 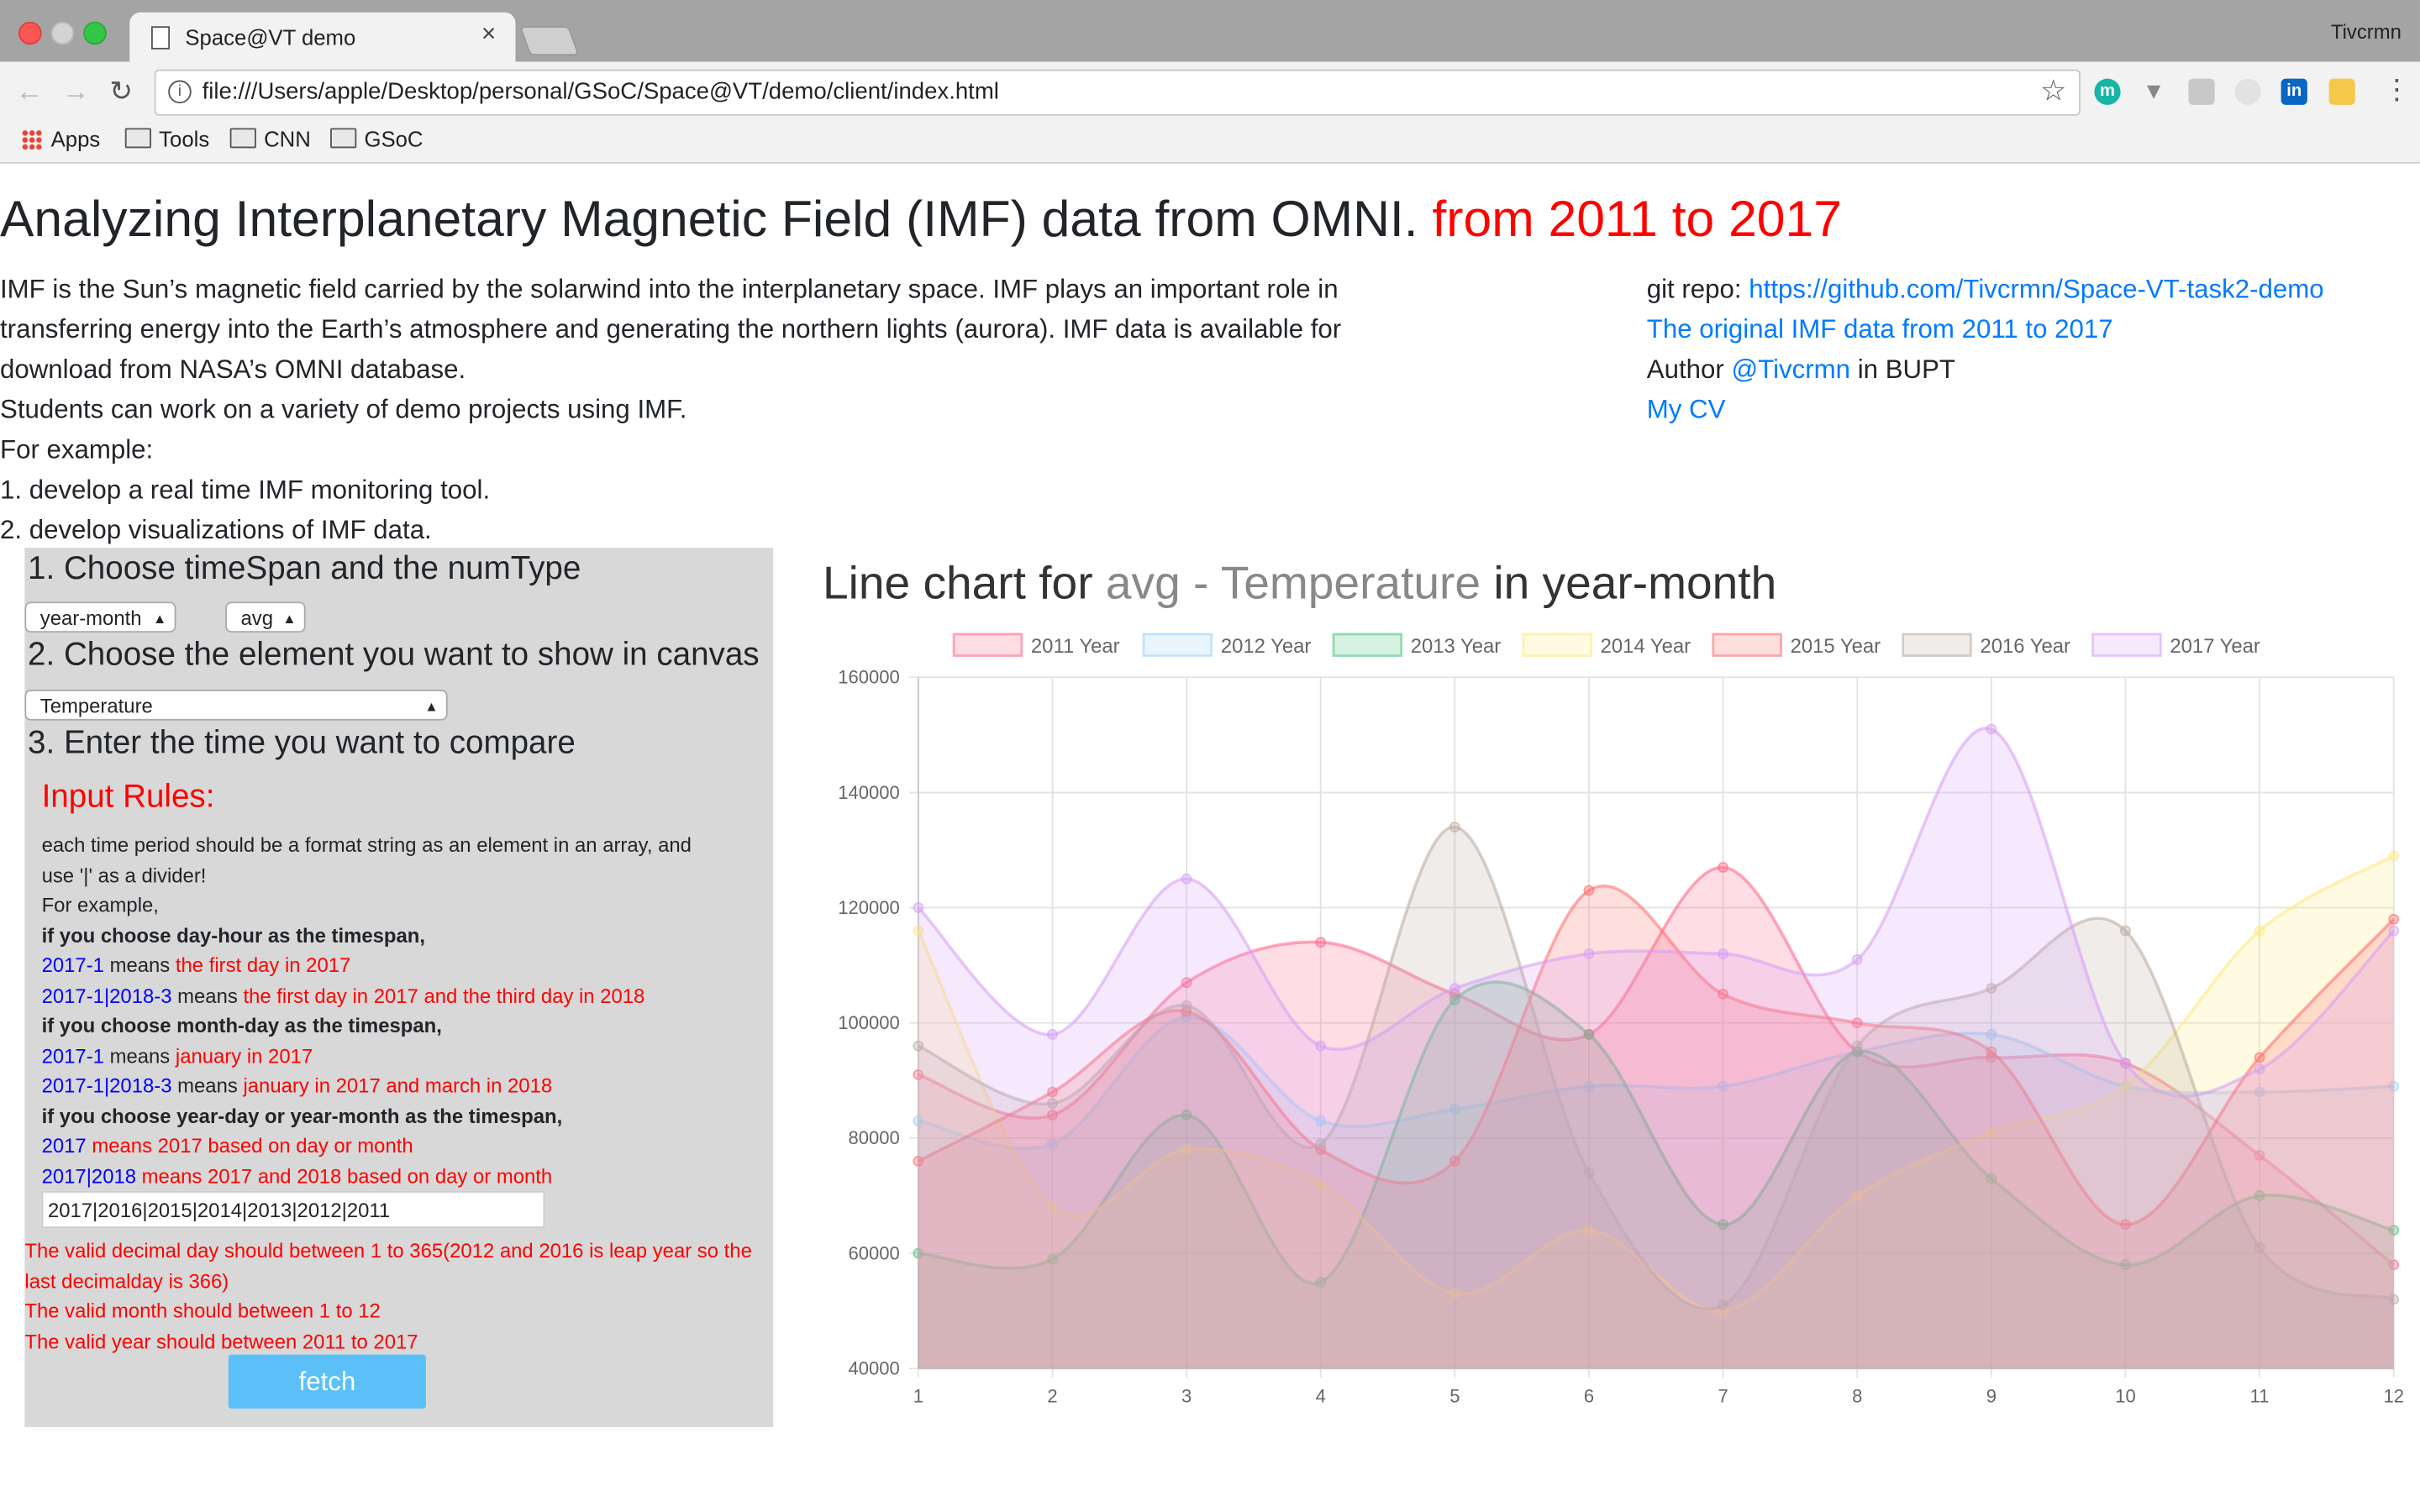 I want to click on author-link: @Tivcrmn, so click(x=1791, y=369).